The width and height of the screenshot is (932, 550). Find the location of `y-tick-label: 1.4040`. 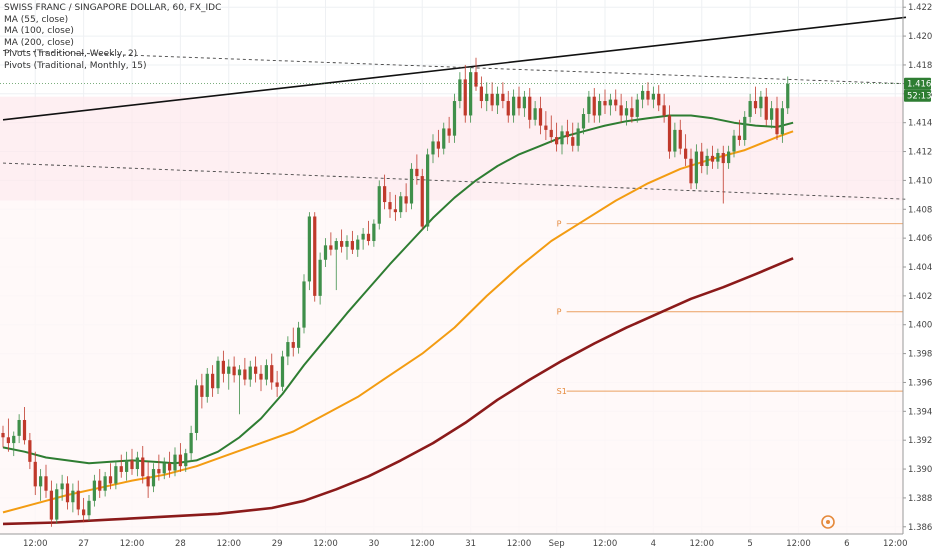

y-tick-label: 1.4040 is located at coordinates (920, 268).